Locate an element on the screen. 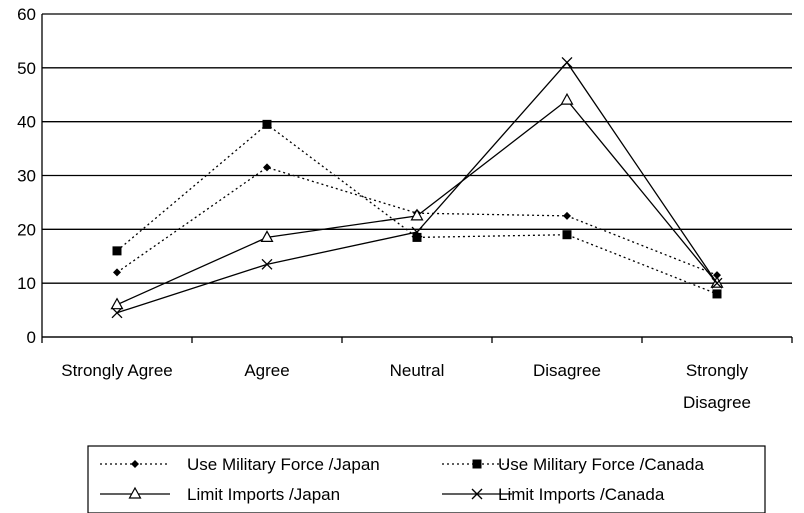 This screenshot has width=804, height=513. legend-label: Use Military Force /Japan is located at coordinates (283, 464).